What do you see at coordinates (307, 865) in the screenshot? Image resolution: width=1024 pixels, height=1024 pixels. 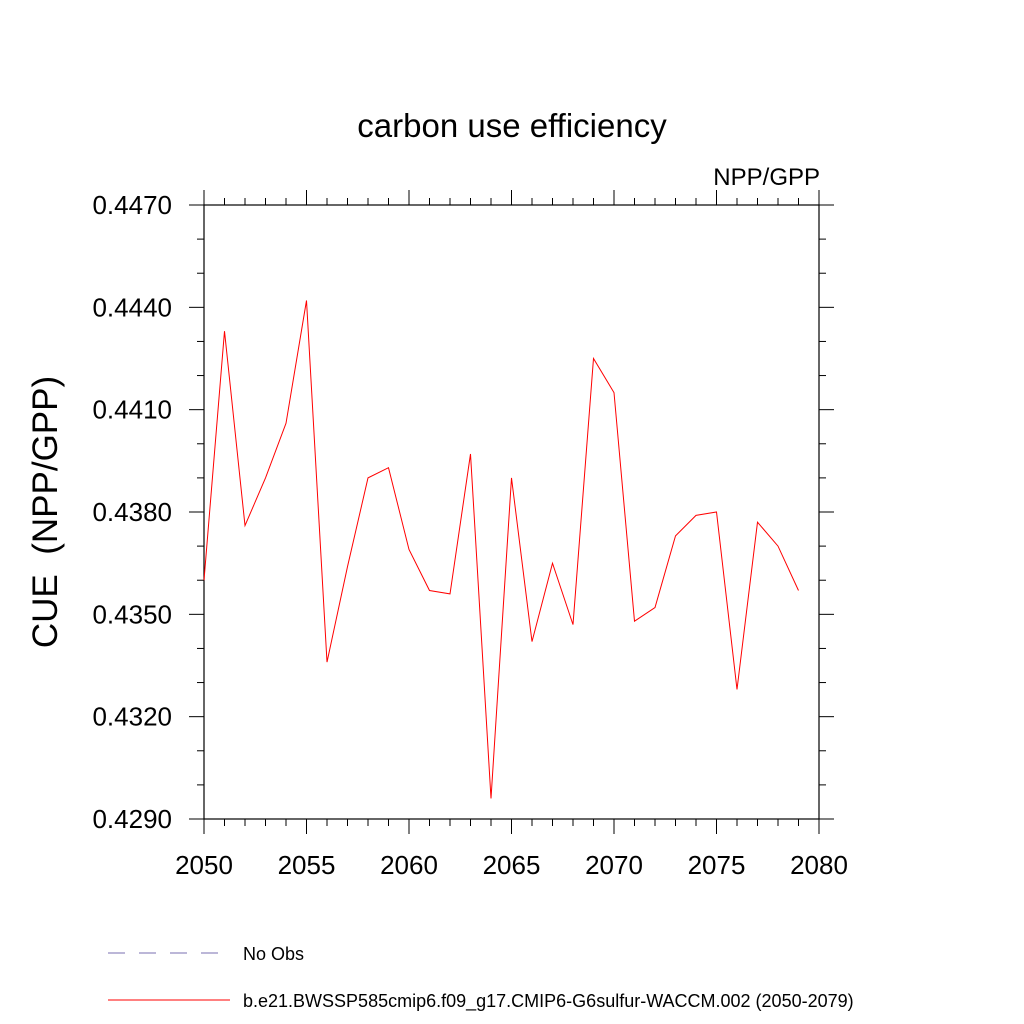 I see `x-tick-label: 2055` at bounding box center [307, 865].